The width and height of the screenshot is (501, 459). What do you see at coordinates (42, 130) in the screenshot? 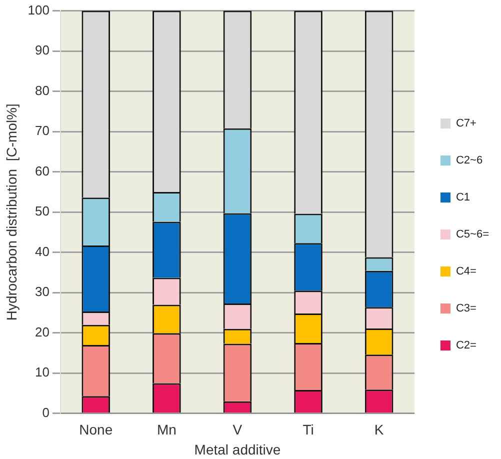
I see `y-tick-label: 70` at bounding box center [42, 130].